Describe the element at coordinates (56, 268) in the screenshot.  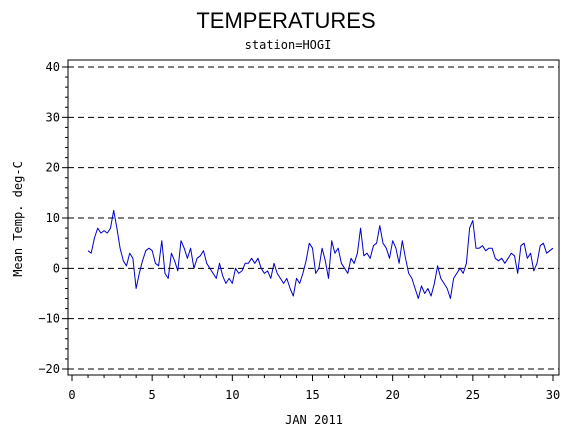
I see `y-tick-label: 0` at that location.